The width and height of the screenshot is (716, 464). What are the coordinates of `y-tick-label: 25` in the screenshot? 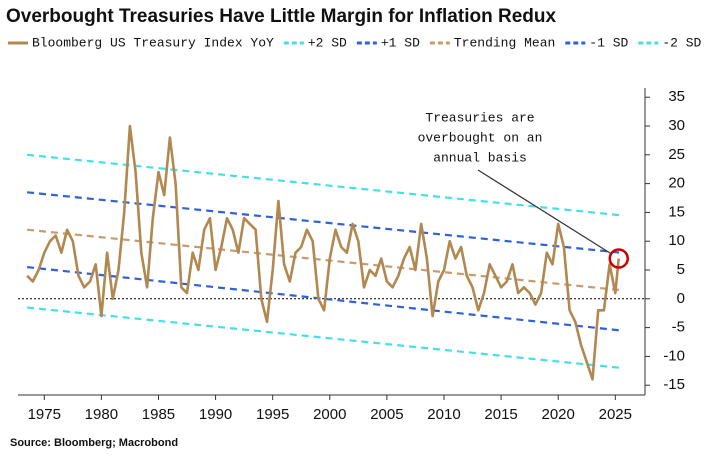 It's located at (676, 154).